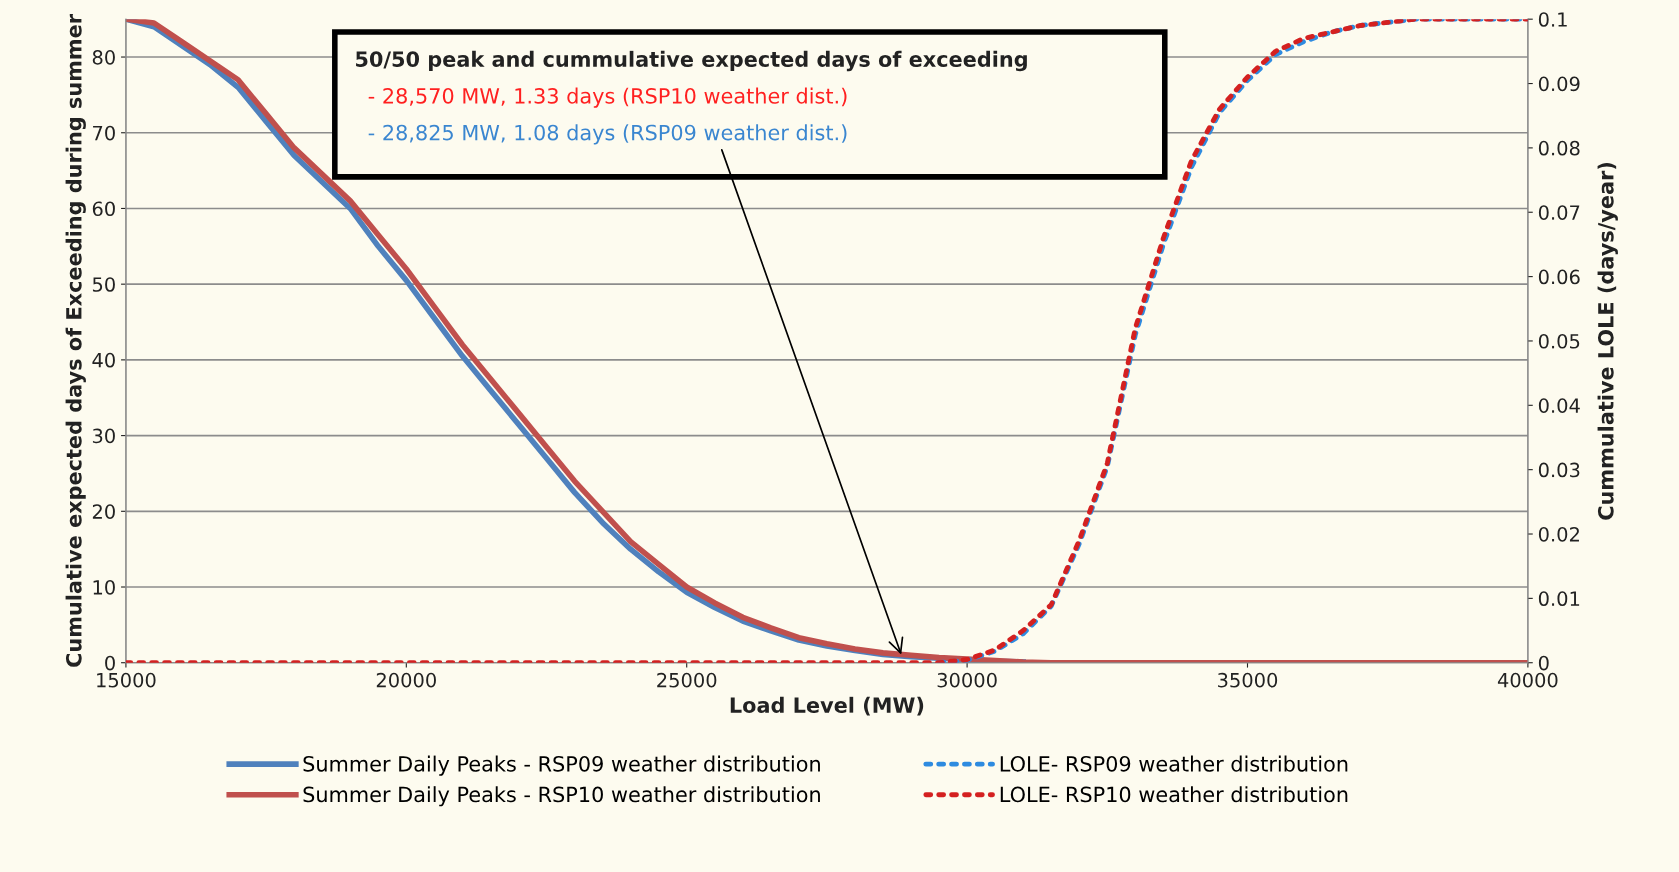 Image resolution: width=1679 pixels, height=872 pixels. I want to click on legend-label: Summer Daily Peaks - RSP09 weather distribution, so click(561, 765).